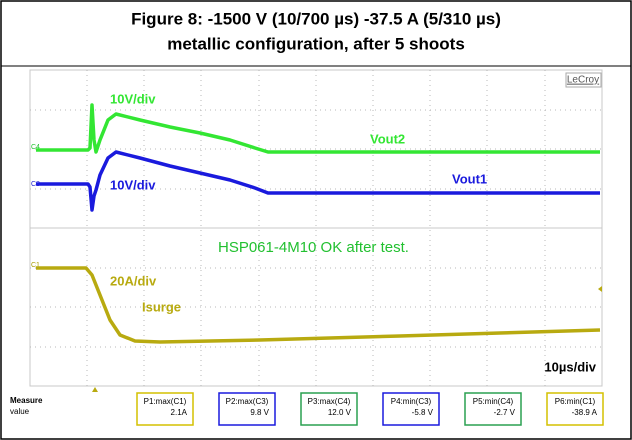 This screenshot has height=440, width=632. I want to click on measure-name: P5:min(C4), so click(493, 401).